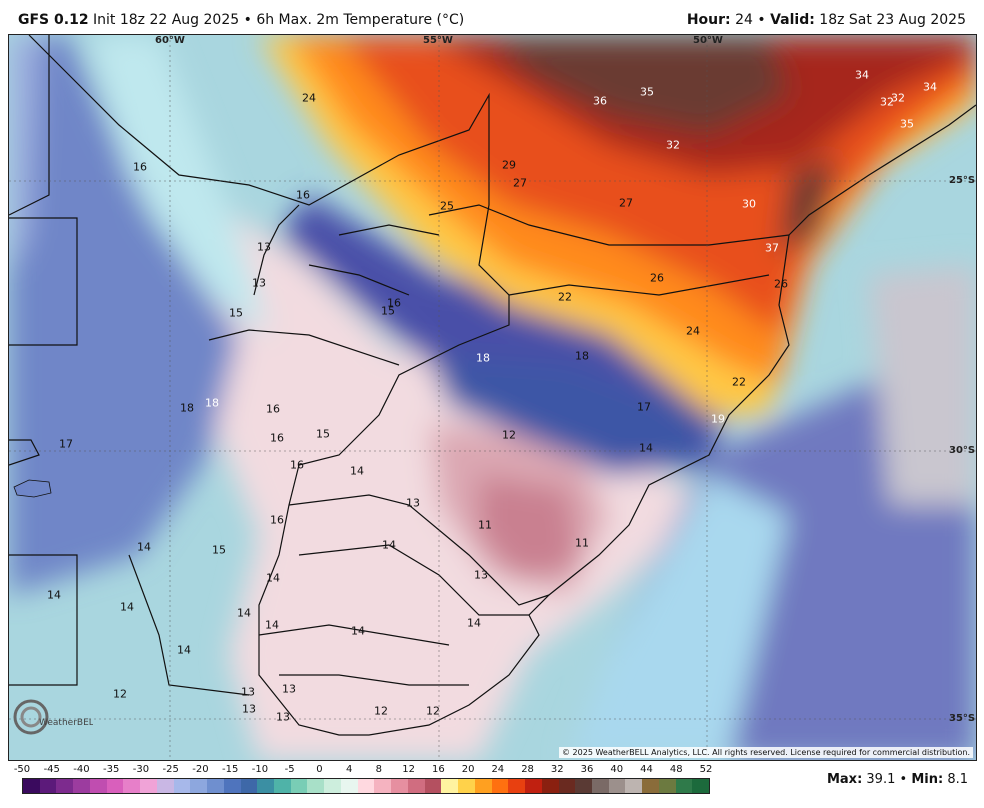 The height and width of the screenshot is (808, 984). What do you see at coordinates (962, 718) in the screenshot?
I see `lat-35s-label: 35°S` at bounding box center [962, 718].